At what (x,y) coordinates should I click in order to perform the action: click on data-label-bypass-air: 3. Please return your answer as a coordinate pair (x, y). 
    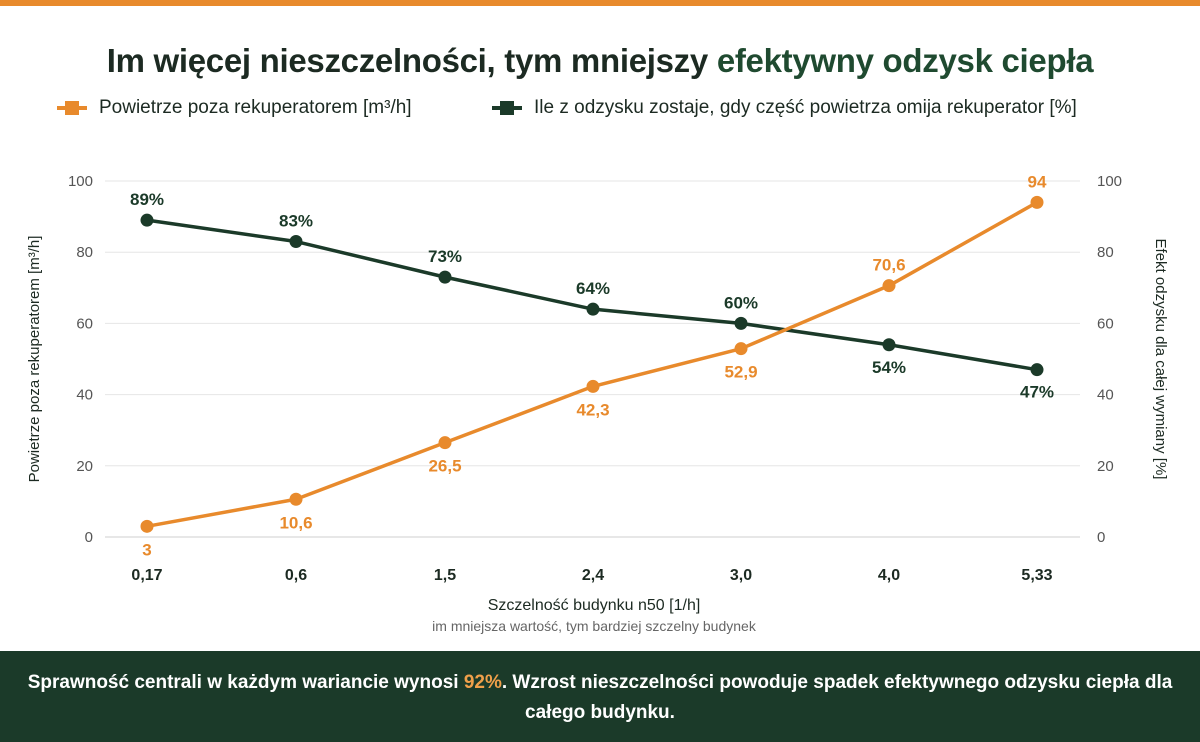
    Looking at the image, I should click on (146, 549).